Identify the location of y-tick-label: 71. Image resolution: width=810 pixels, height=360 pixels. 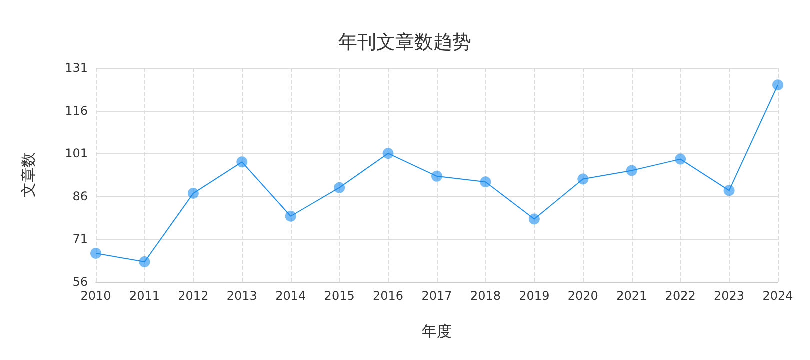
(80, 239).